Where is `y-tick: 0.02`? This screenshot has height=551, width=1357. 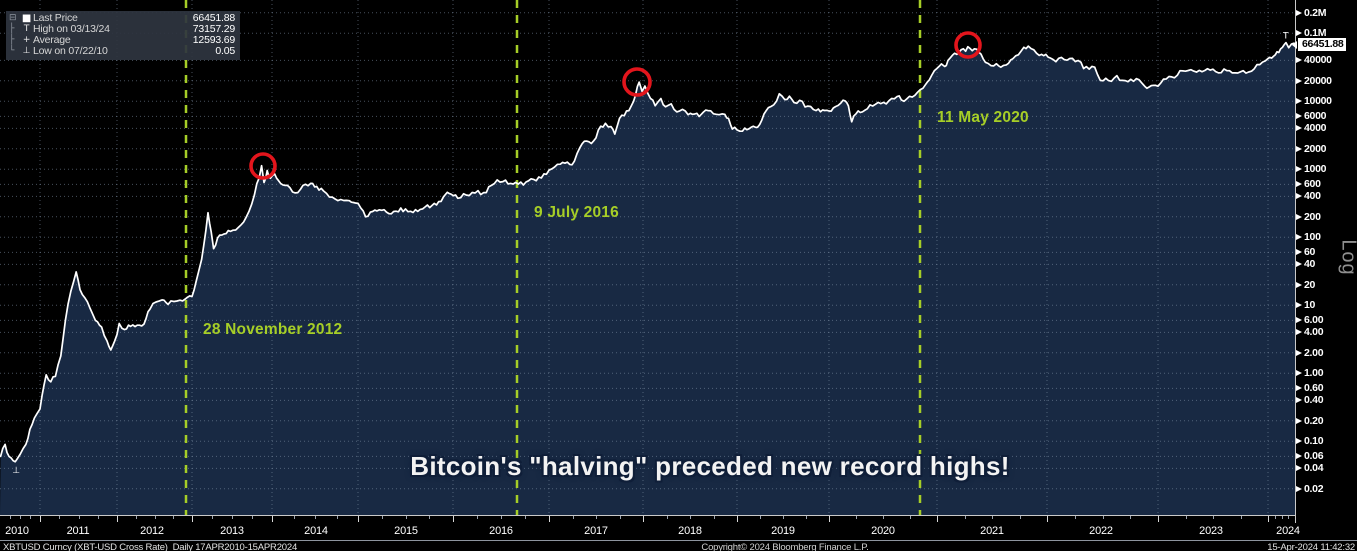
y-tick: 0.02 is located at coordinates (1310, 489).